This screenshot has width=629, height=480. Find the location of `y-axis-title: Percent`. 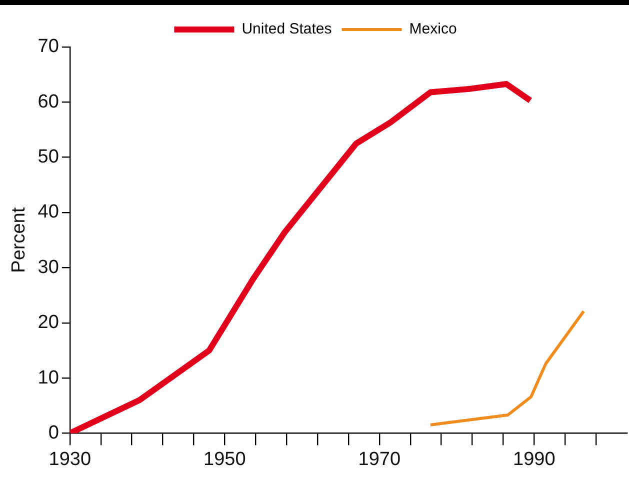

y-axis-title: Percent is located at coordinates (19, 239).